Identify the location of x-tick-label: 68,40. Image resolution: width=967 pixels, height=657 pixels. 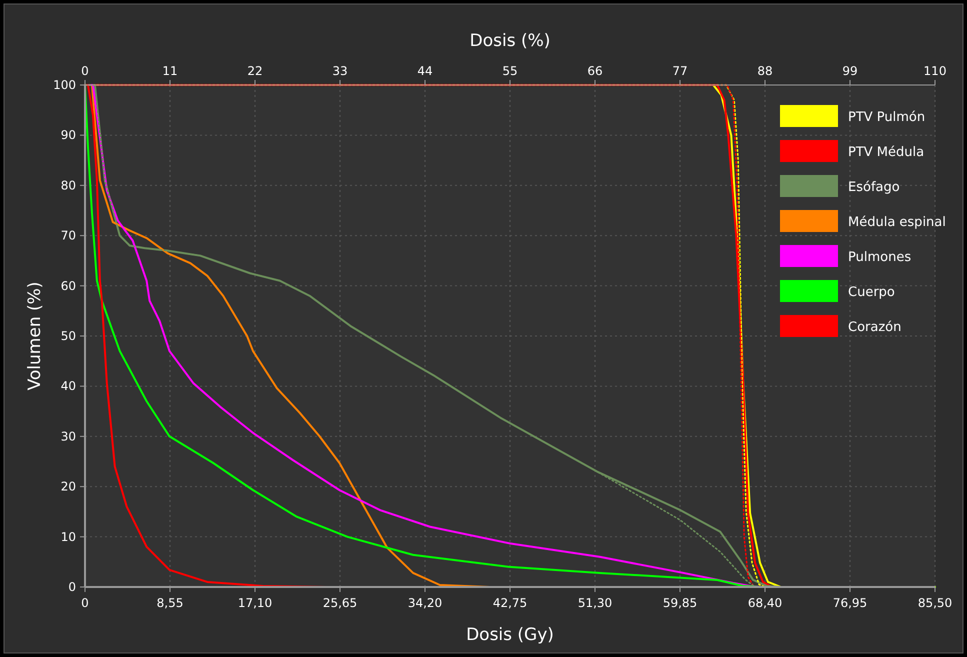
(765, 603).